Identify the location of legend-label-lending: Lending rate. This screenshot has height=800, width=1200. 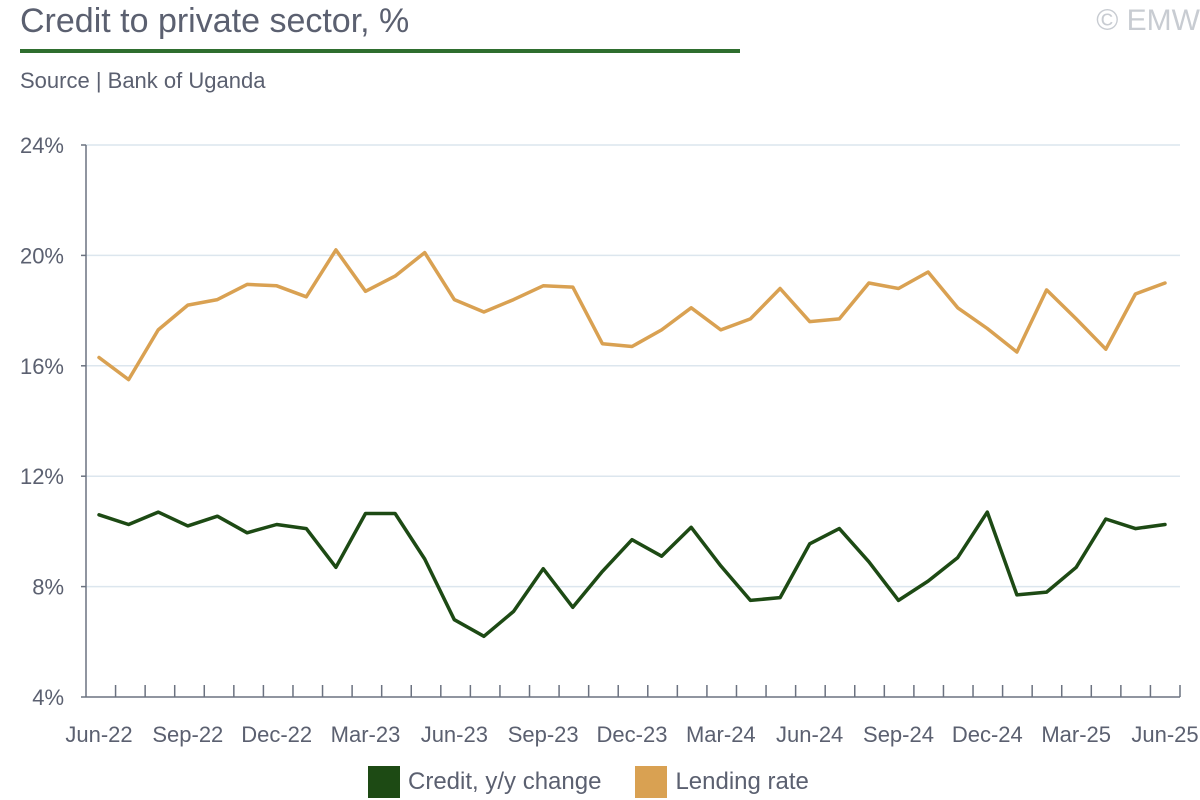
(742, 781).